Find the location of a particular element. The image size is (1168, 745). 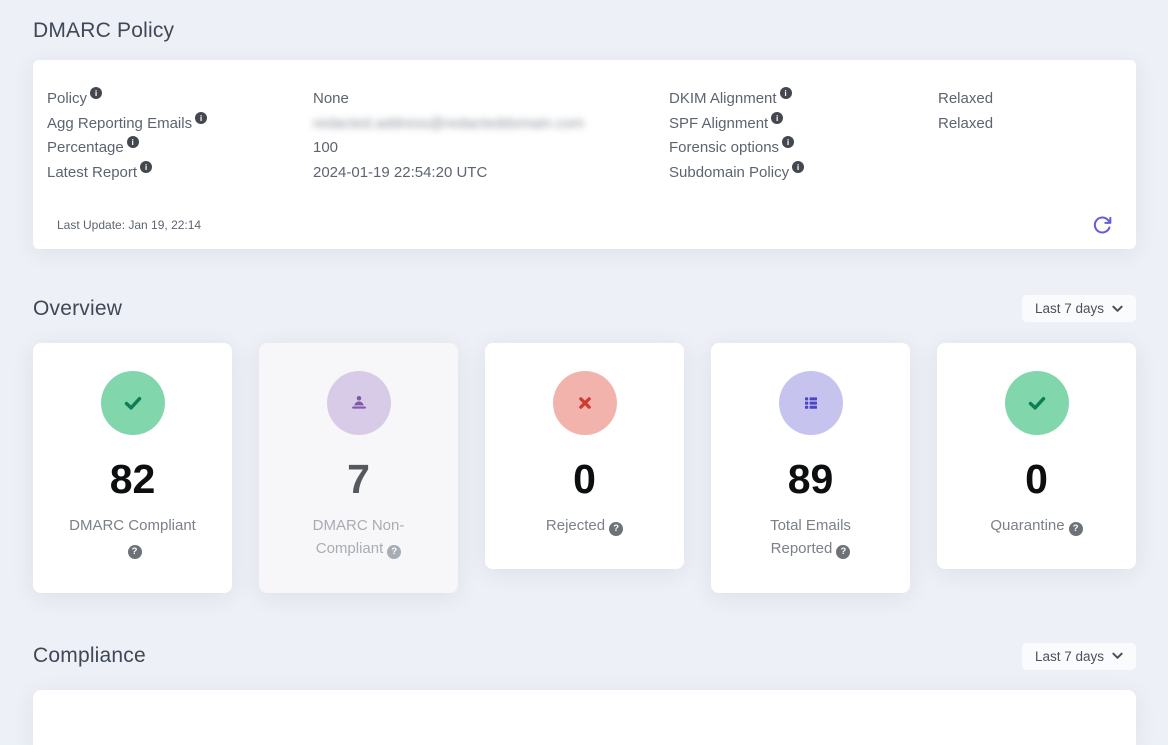

refresh-button is located at coordinates (1102, 225).